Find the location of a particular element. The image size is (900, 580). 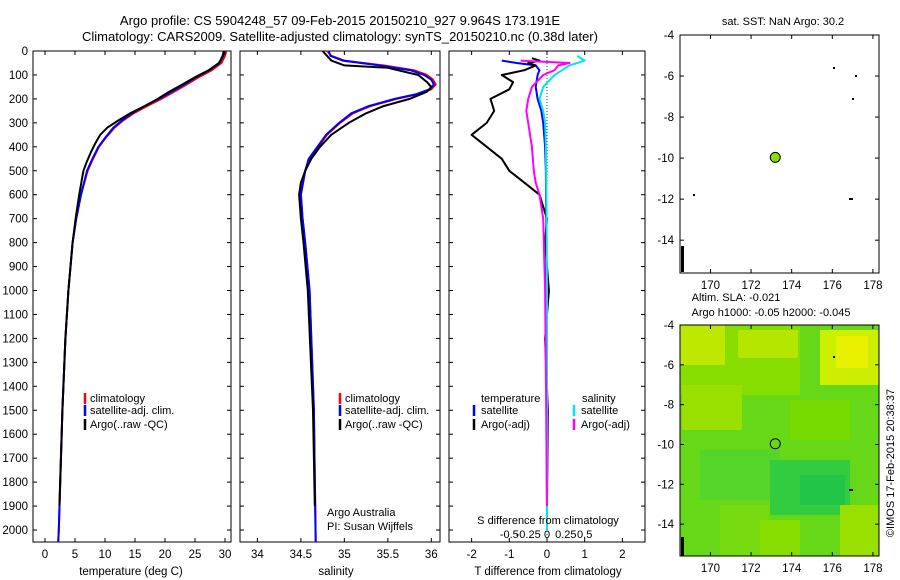

depth-tick-label: 400 is located at coordinates (18, 148).